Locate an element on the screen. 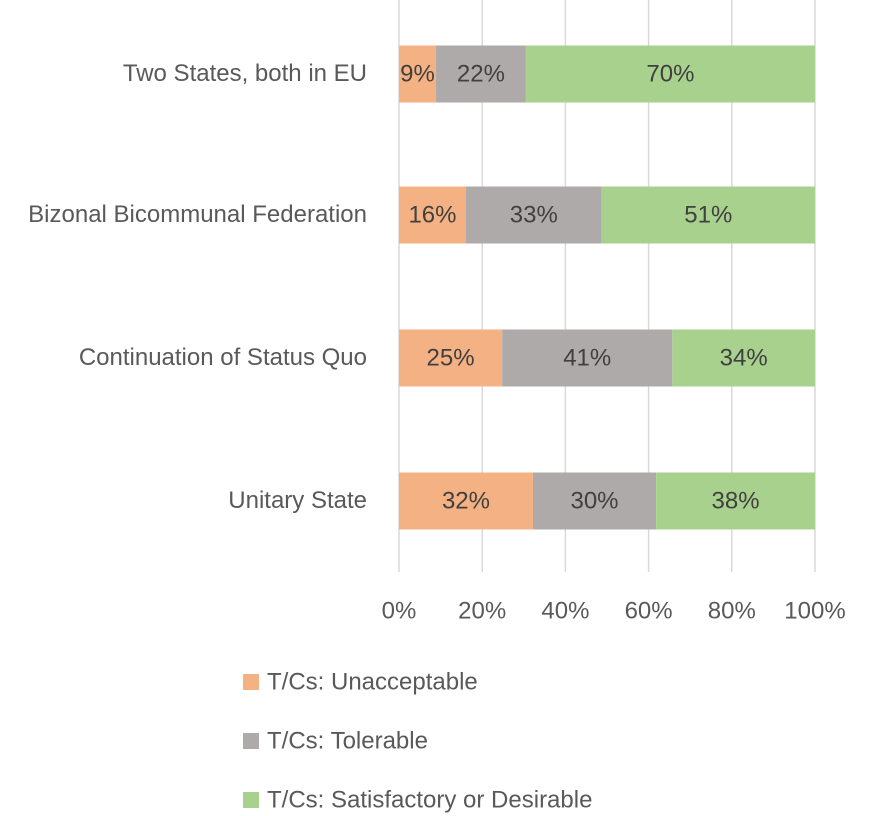 This screenshot has width=873, height=816. data-label: 32% is located at coordinates (466, 500).